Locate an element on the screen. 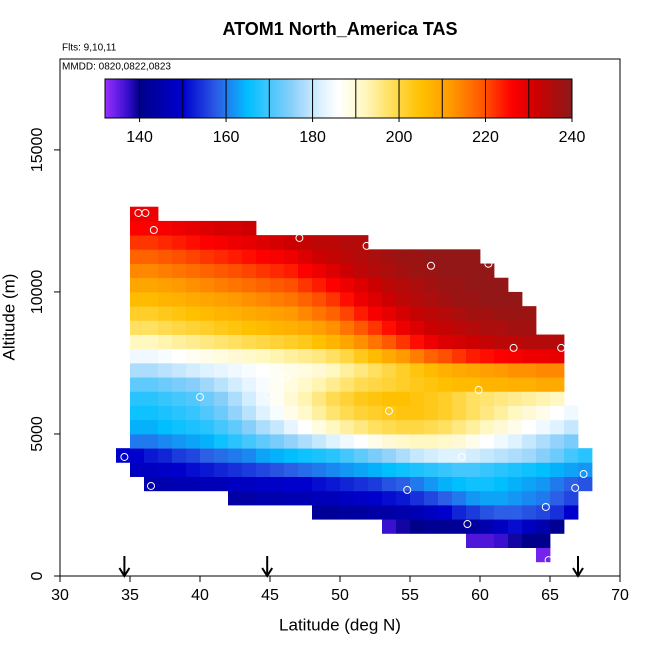  x-tick-label: 55 is located at coordinates (410, 595).